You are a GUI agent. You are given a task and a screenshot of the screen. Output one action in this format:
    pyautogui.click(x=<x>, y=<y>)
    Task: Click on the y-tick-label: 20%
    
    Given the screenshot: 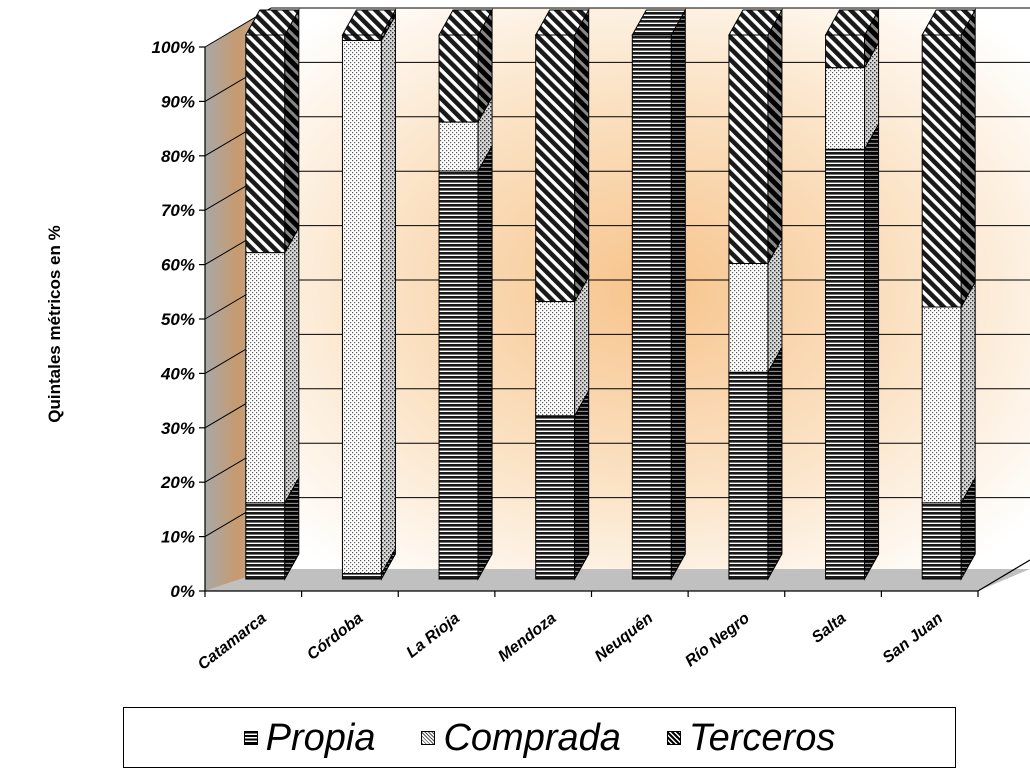 What is the action you would take?
    pyautogui.click(x=177, y=482)
    